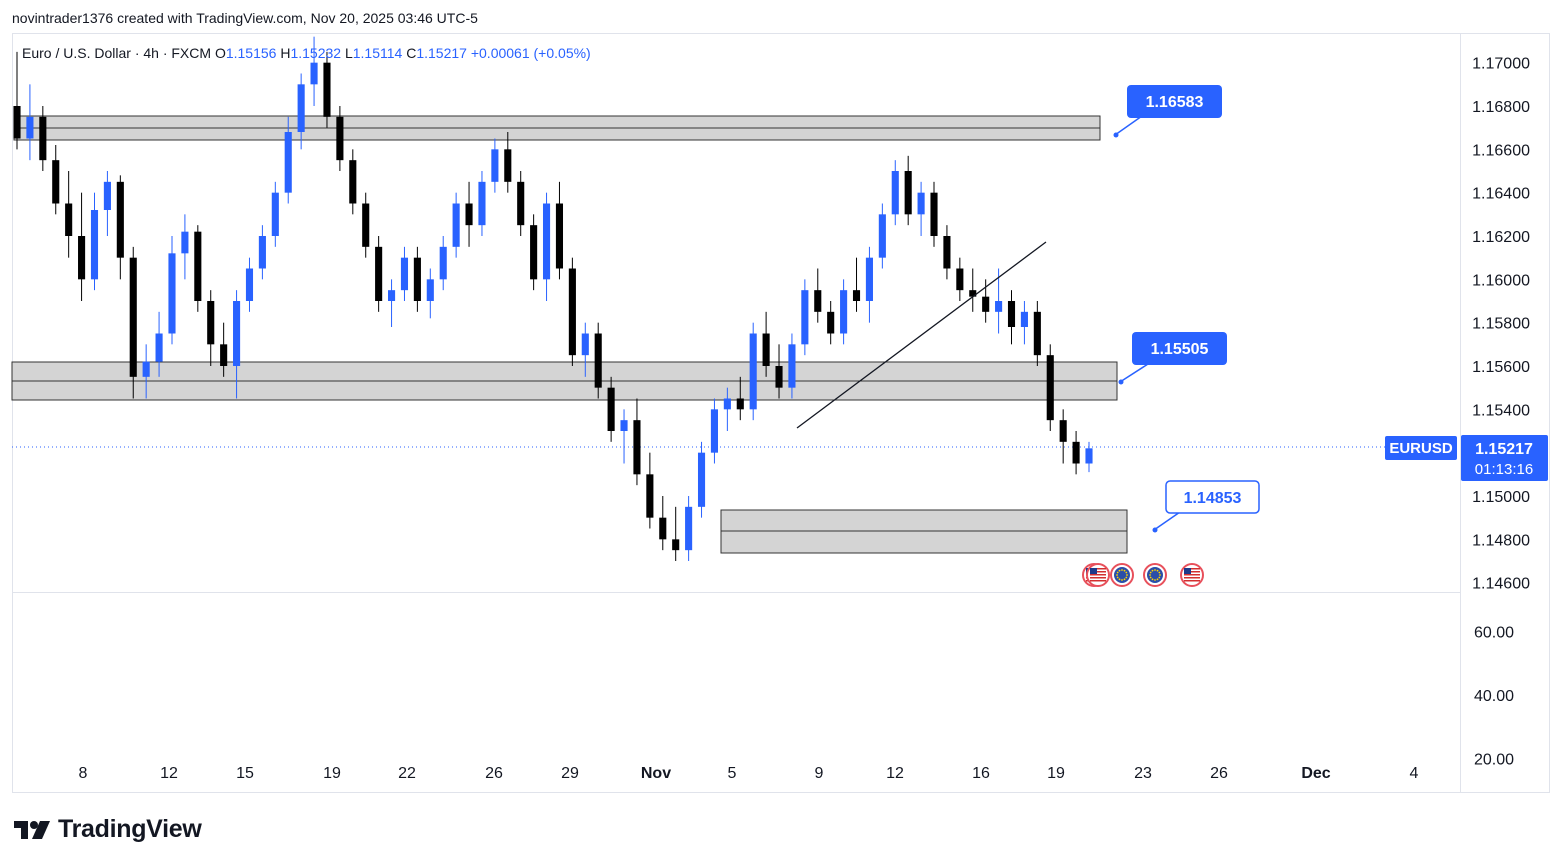 Image resolution: width=1563 pixels, height=868 pixels. I want to click on callout-2: 1.15505, so click(1173, 358).